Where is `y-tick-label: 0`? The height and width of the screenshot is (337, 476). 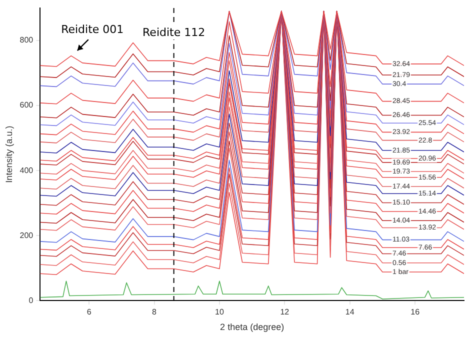 y-tick-label: 0 is located at coordinates (31, 300).